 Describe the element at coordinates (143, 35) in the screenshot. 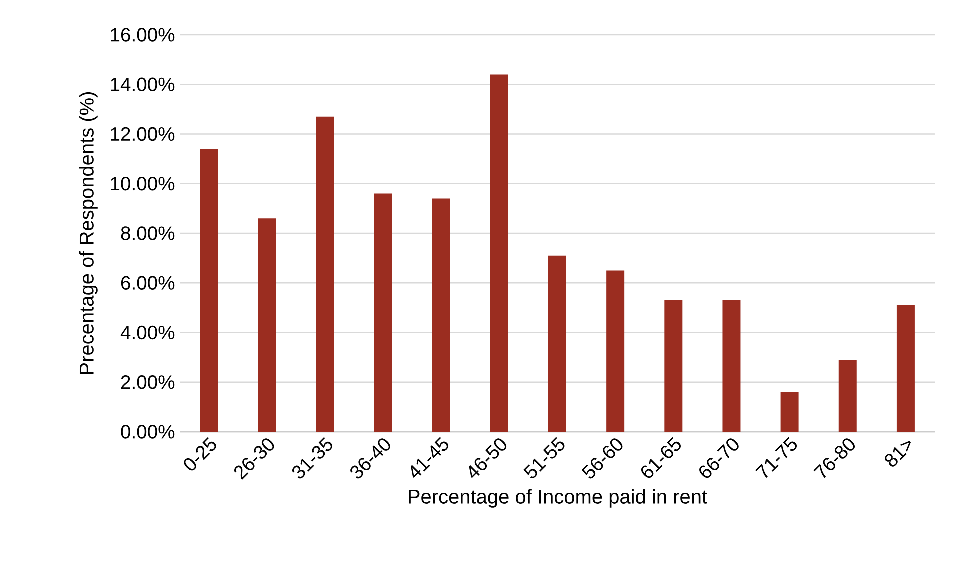

I see `y-tick-label: 16.00%` at that location.